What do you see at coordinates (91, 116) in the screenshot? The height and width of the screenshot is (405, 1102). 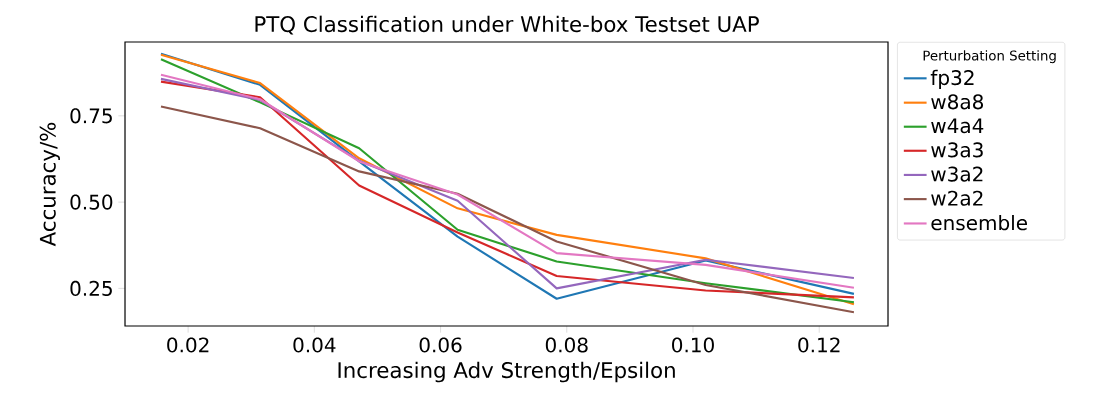 I see `y-tick-label: 0.75` at bounding box center [91, 116].